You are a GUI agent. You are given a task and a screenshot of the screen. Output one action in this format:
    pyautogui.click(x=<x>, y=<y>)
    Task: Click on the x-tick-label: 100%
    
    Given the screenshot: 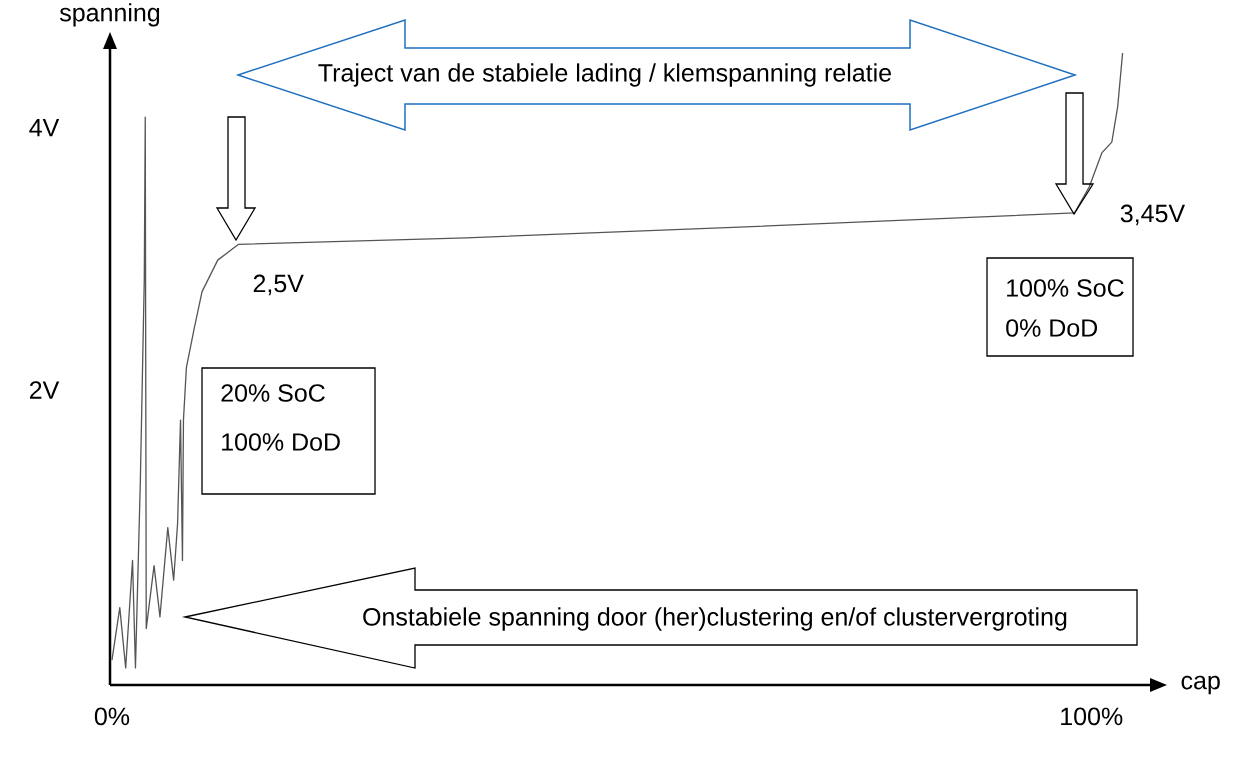 What is the action you would take?
    pyautogui.click(x=1092, y=716)
    